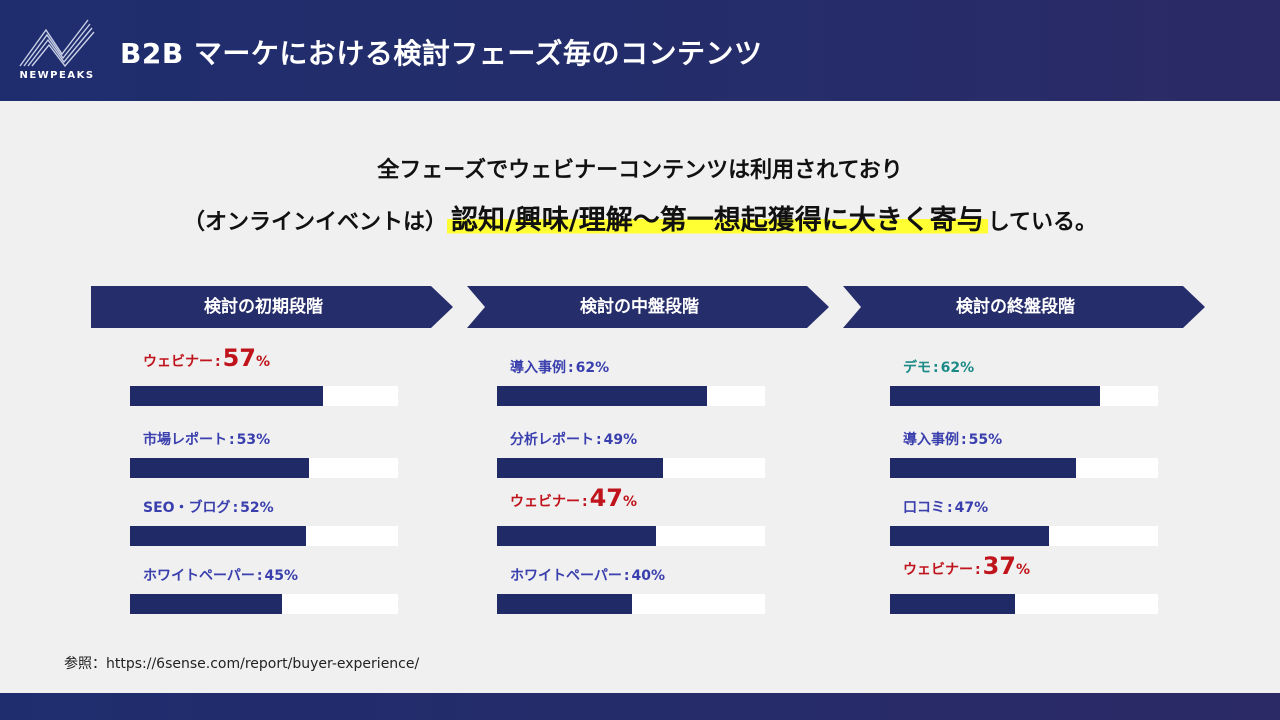  What do you see at coordinates (1040, 480) in the screenshot?
I see `stage-column-late: デモ:62% 導入事例:55% 口コミ:47% ウェビナー:37%` at bounding box center [1040, 480].